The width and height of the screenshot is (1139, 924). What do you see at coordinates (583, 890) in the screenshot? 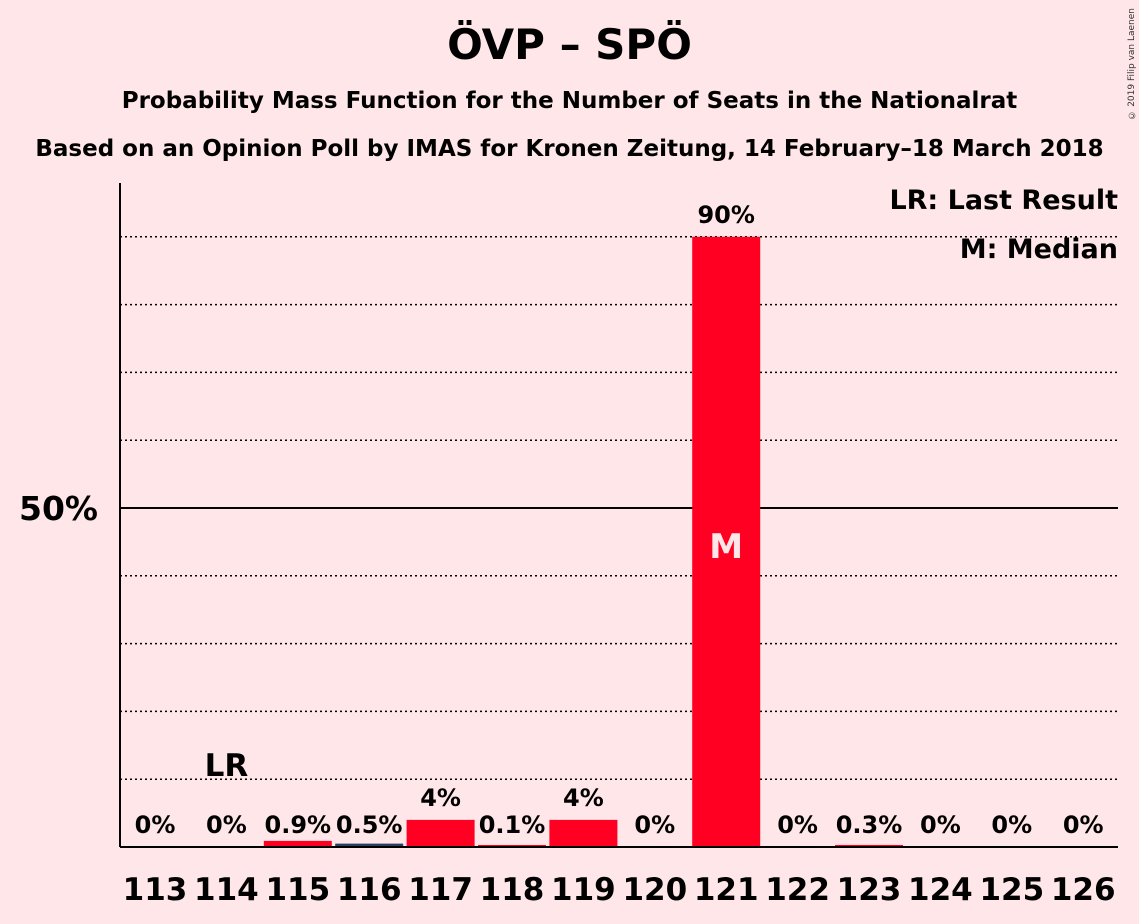
I see `x-tick-119: 119` at bounding box center [583, 890].